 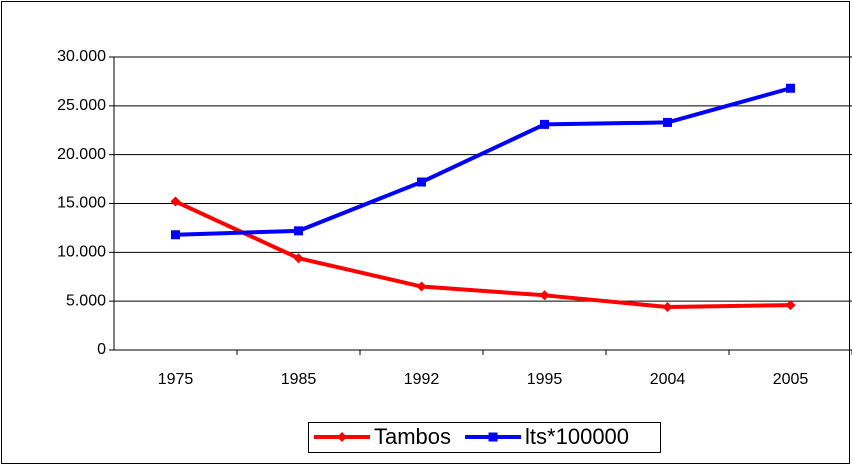 I want to click on y-tick-label: 0, so click(x=101, y=349).